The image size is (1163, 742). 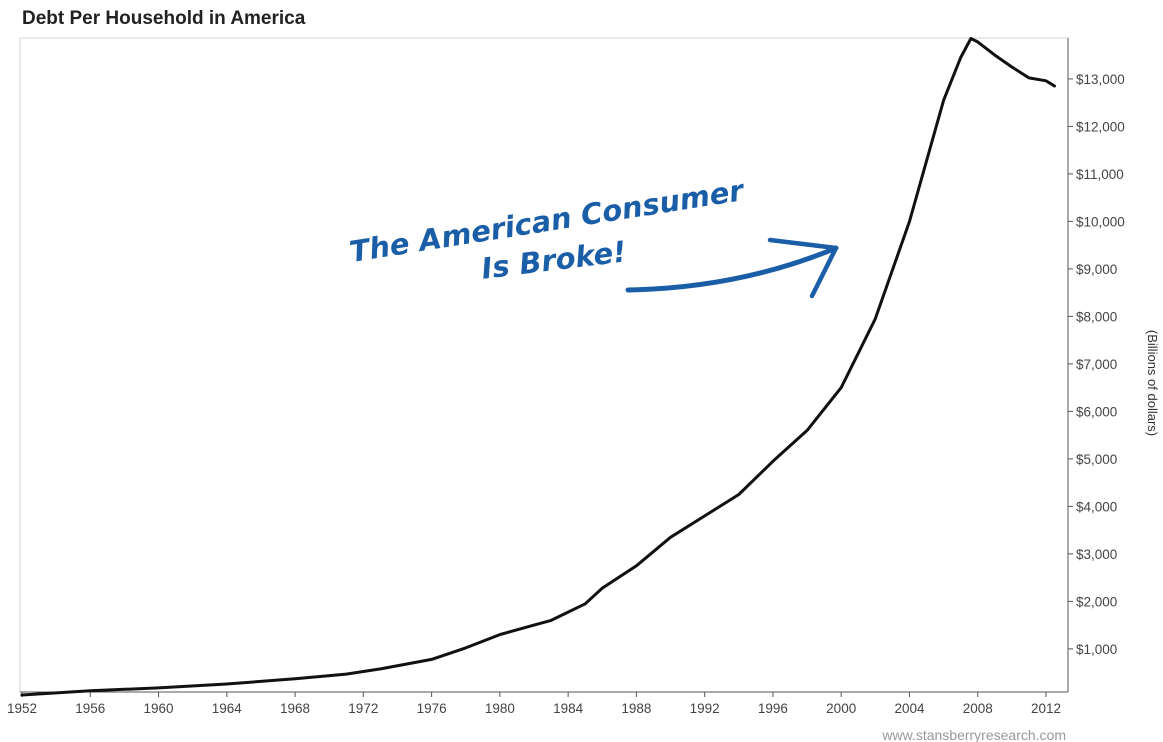 What do you see at coordinates (803, 268) in the screenshot?
I see `annotation-arrowhead` at bounding box center [803, 268].